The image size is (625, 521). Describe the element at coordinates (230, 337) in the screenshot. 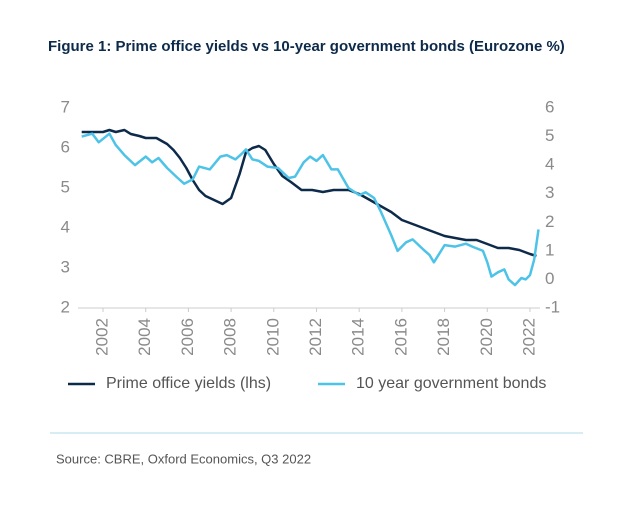

I see `x-tick-label: 2008` at that location.